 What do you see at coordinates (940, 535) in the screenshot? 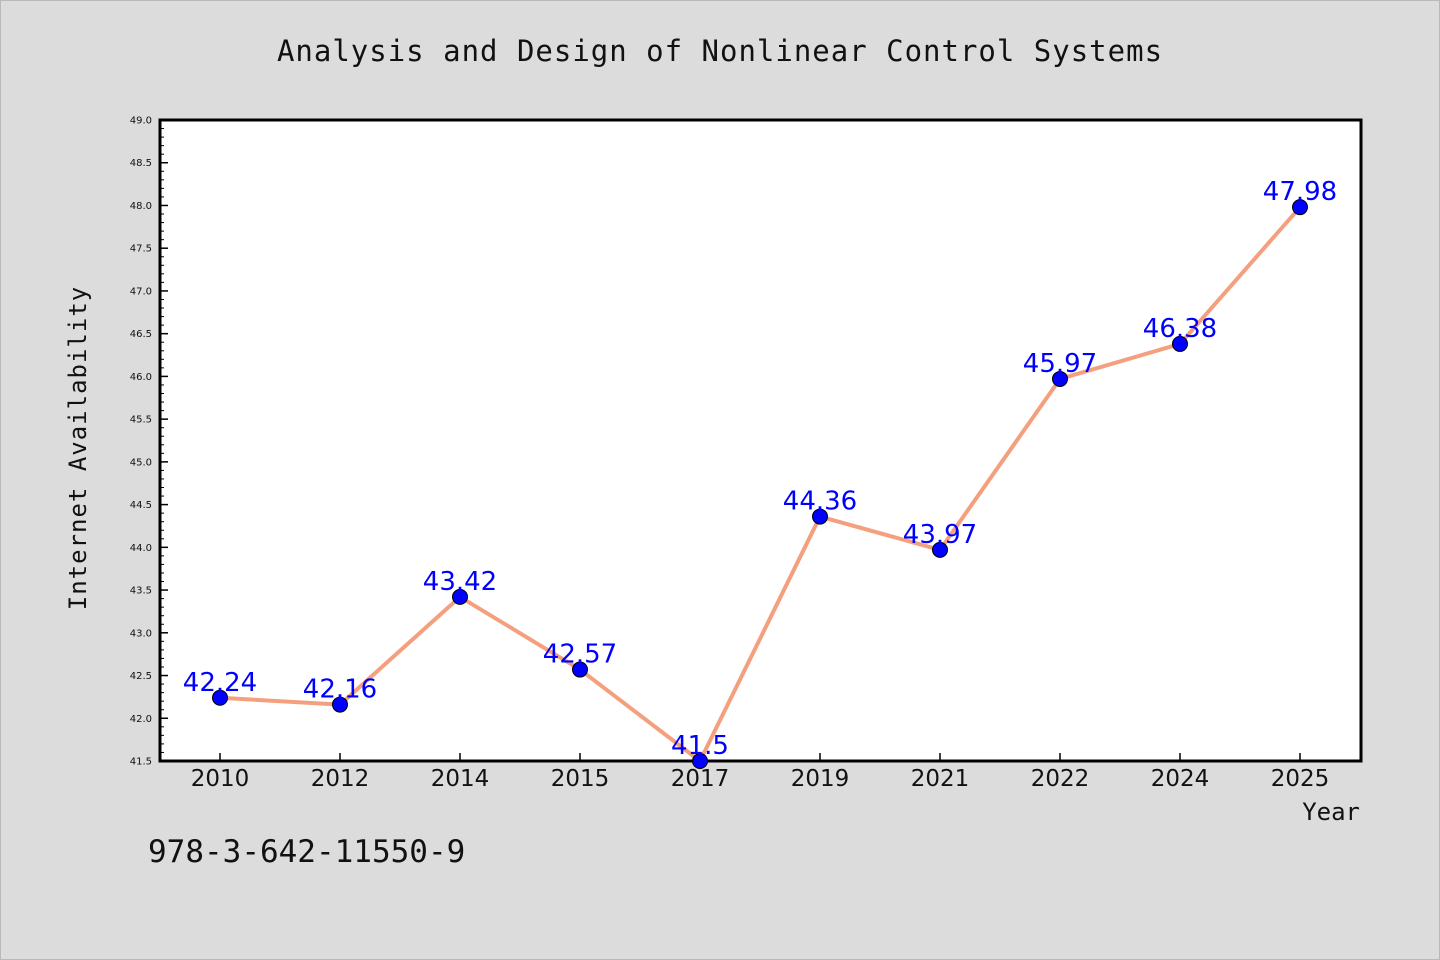
I see `data-label: 43.97` at bounding box center [940, 535].